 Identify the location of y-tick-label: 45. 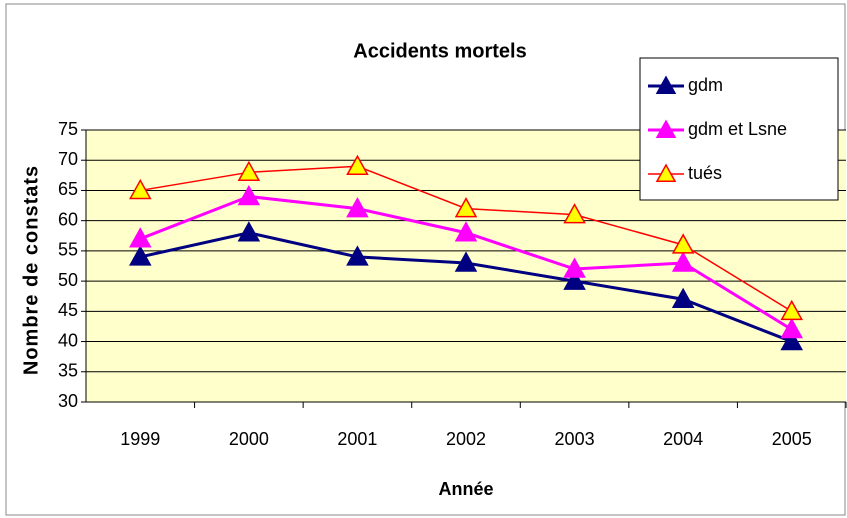
(68, 310).